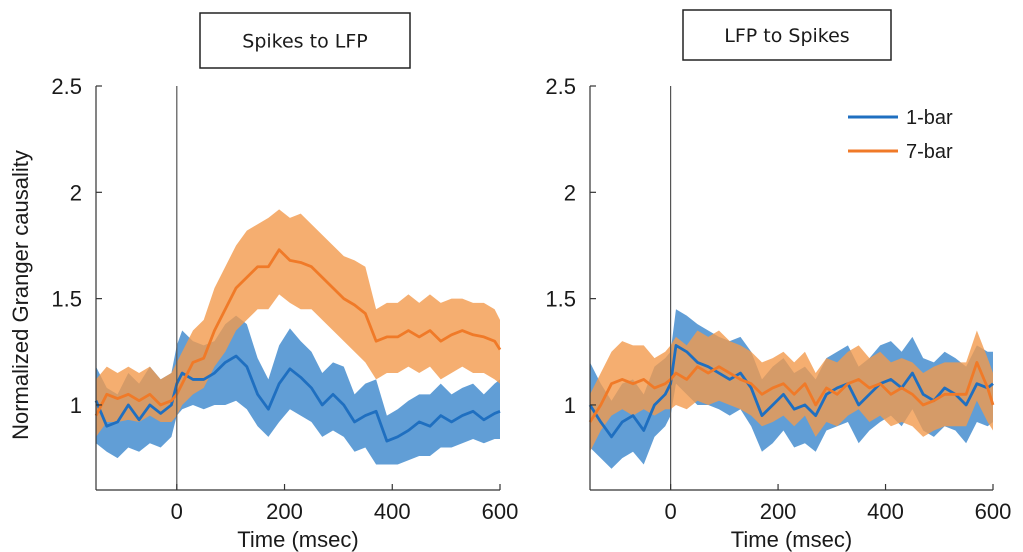  I want to click on chart-title: Spikes to LFP, so click(304, 42).